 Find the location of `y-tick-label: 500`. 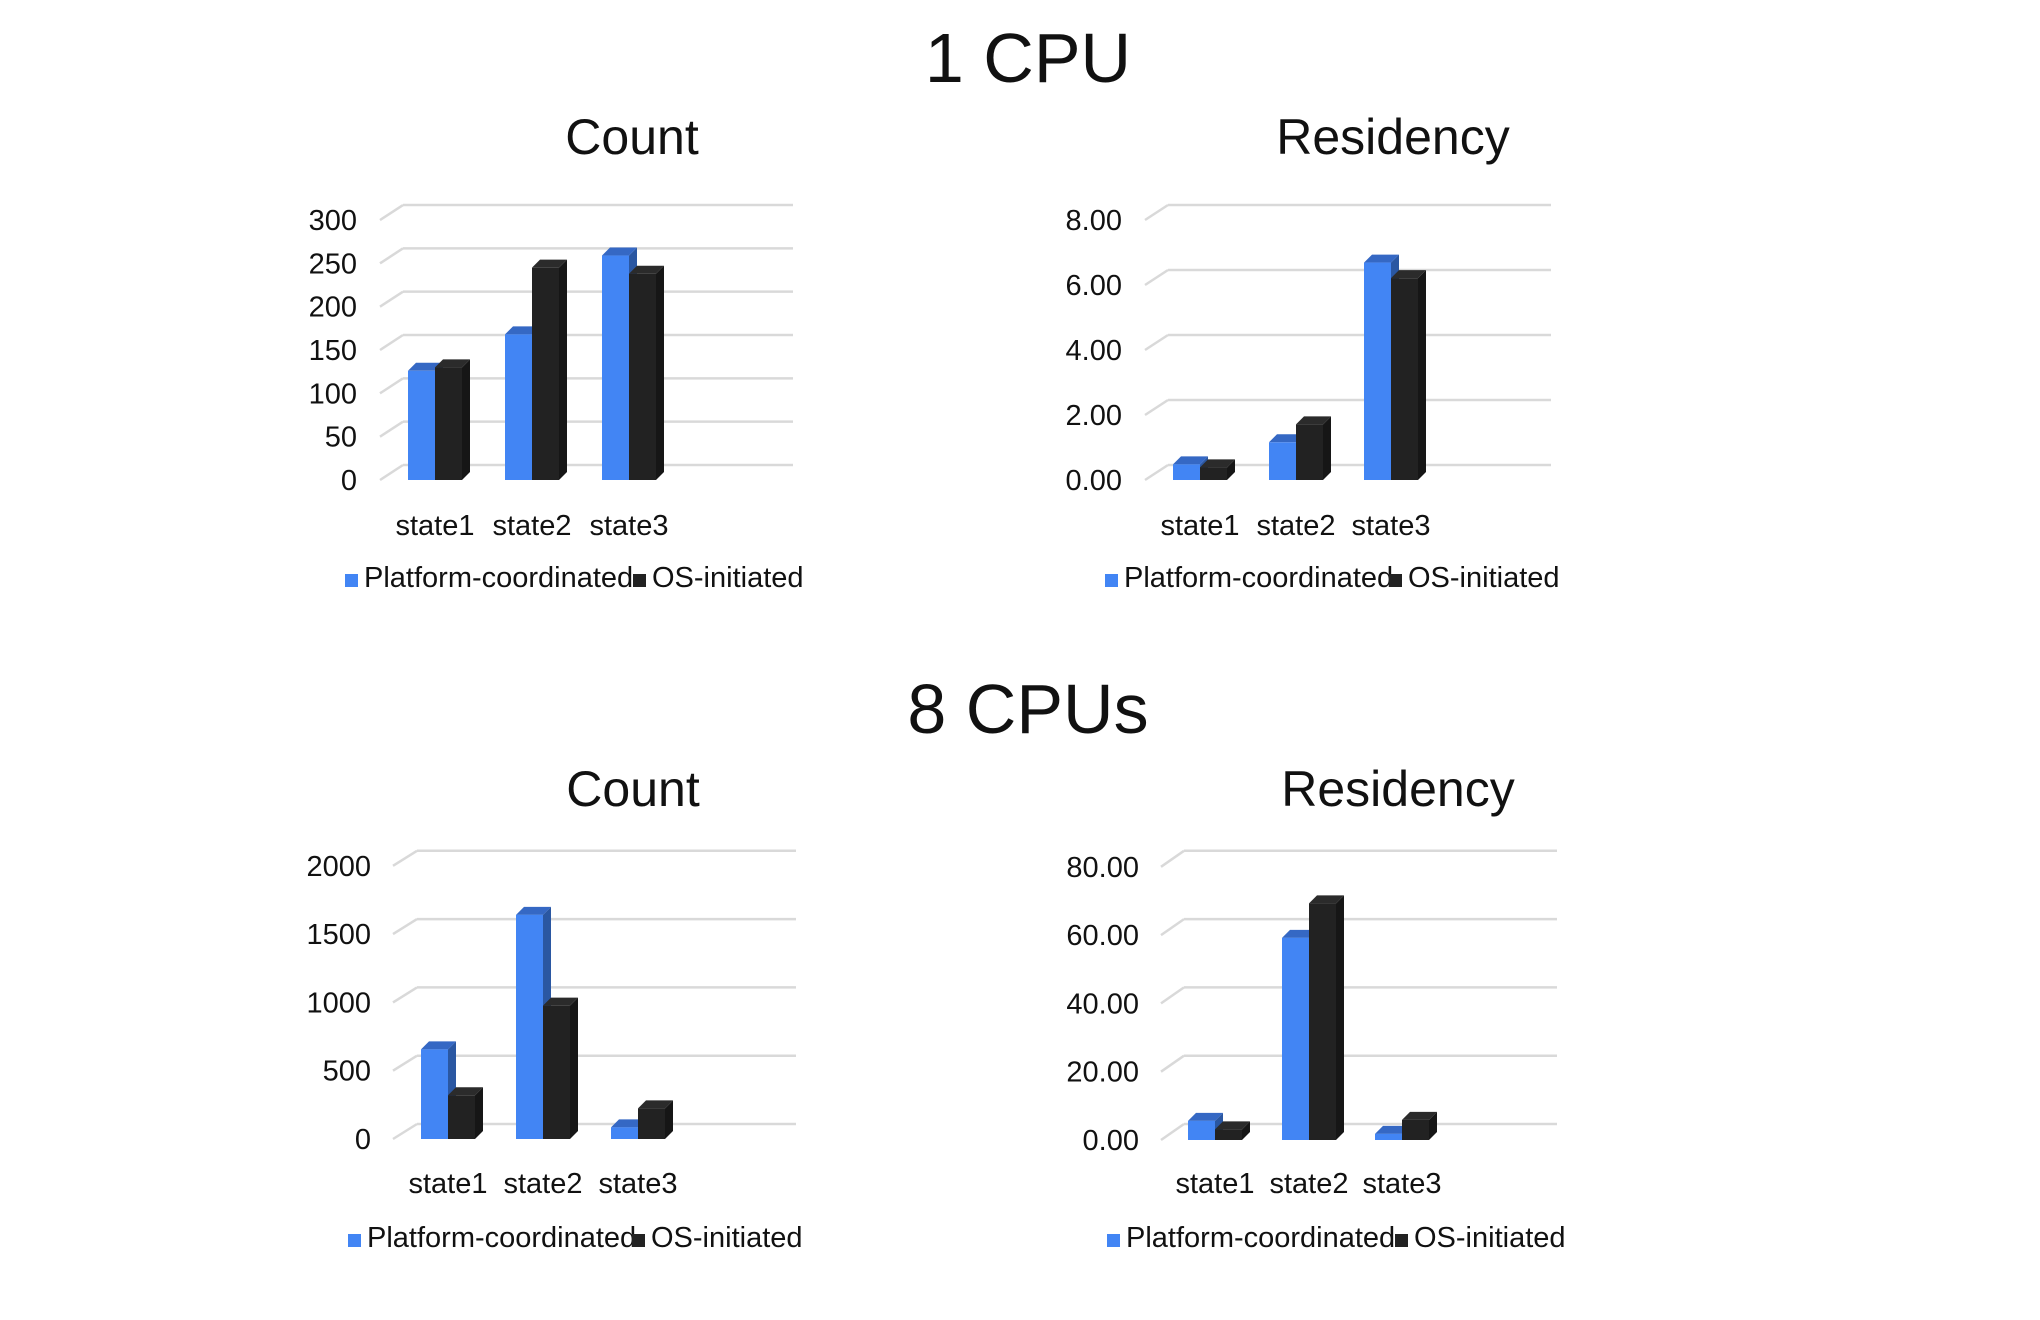

y-tick-label: 500 is located at coordinates (347, 1072).